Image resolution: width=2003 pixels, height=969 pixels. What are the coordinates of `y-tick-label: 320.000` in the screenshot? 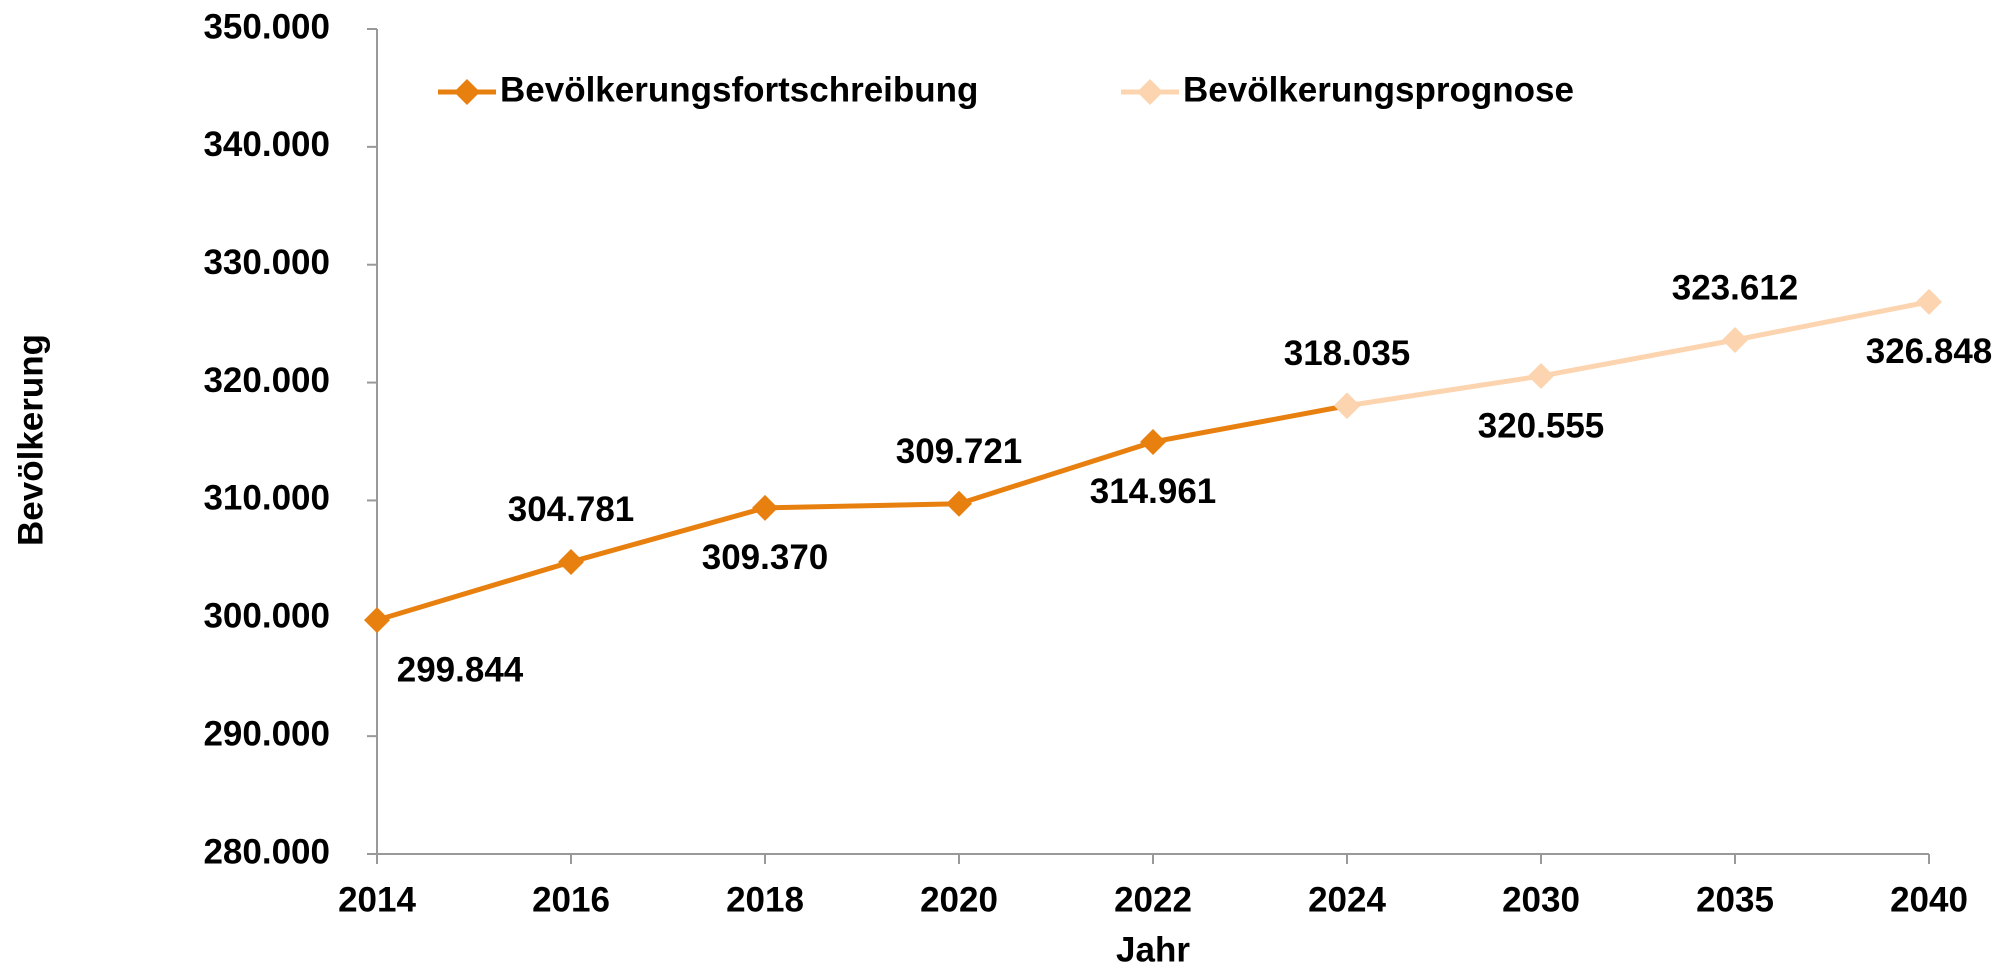 It's located at (266, 380).